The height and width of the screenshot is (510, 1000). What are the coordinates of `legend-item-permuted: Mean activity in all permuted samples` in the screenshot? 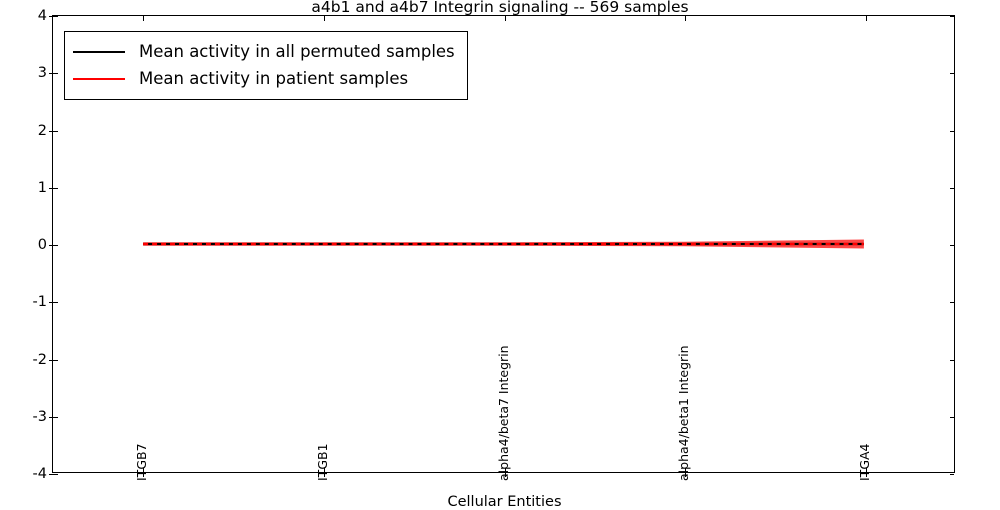 It's located at (264, 51).